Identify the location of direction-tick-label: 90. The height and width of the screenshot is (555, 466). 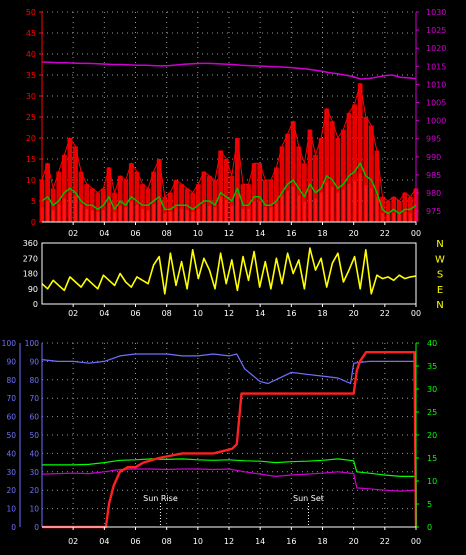
(33, 289).